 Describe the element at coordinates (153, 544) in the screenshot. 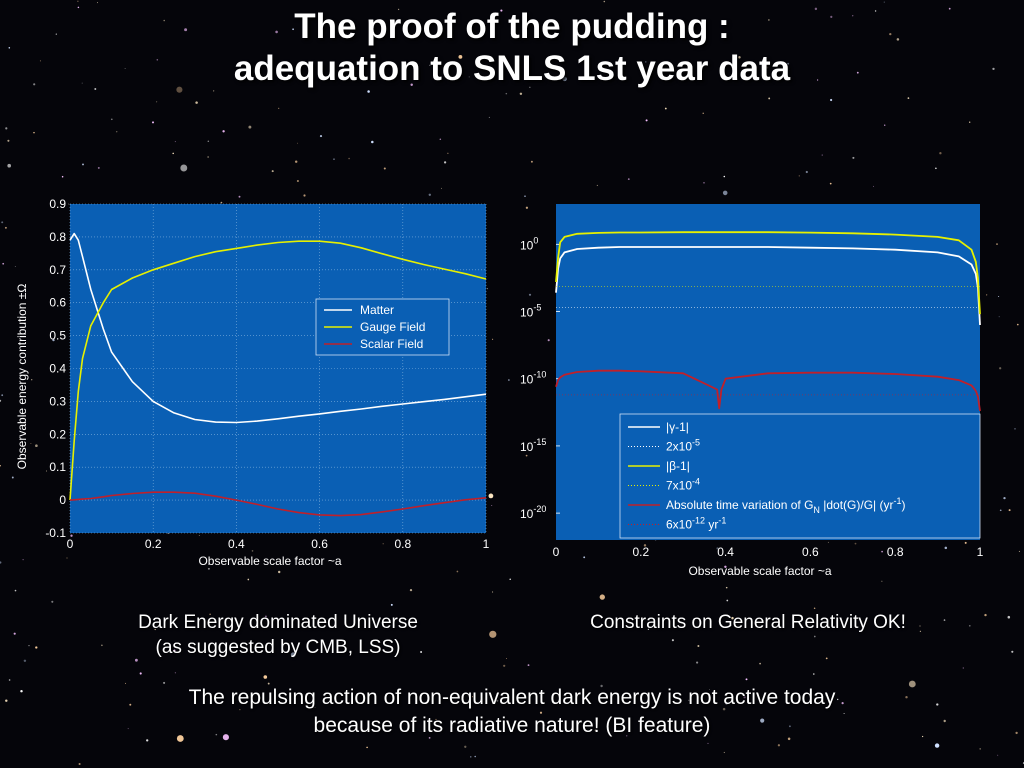

I see `x-tick-label: 0.2` at that location.